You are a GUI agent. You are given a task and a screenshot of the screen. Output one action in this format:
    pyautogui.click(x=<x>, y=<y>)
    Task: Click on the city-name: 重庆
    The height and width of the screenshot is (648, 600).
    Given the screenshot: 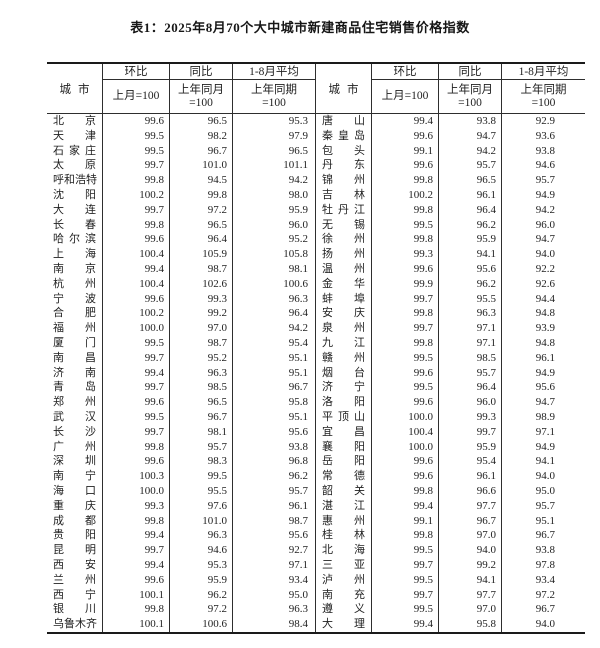 What is the action you would take?
    pyautogui.click(x=75, y=506)
    